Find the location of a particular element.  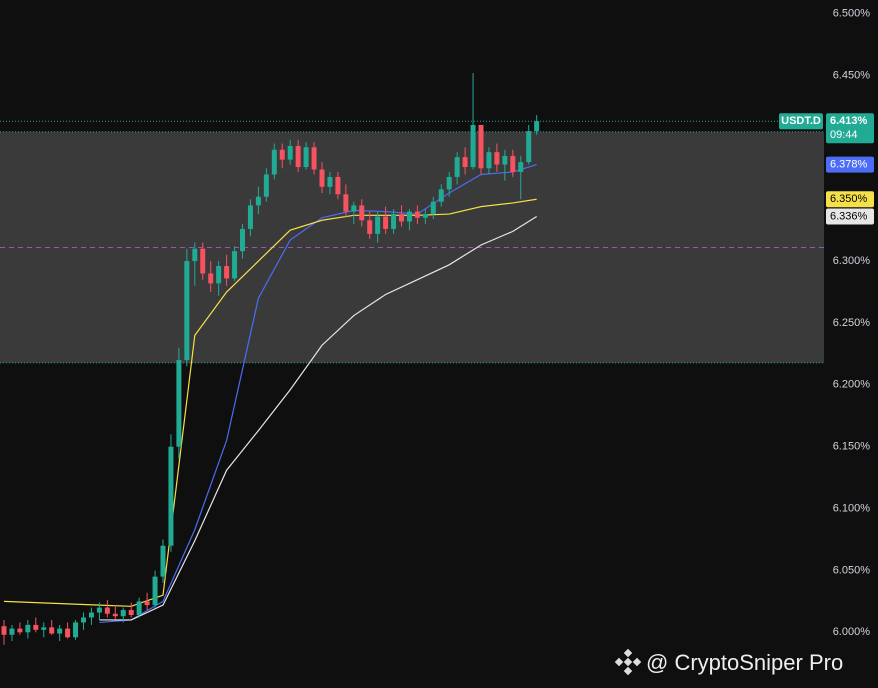

price-tag is located at coordinates (850, 128).